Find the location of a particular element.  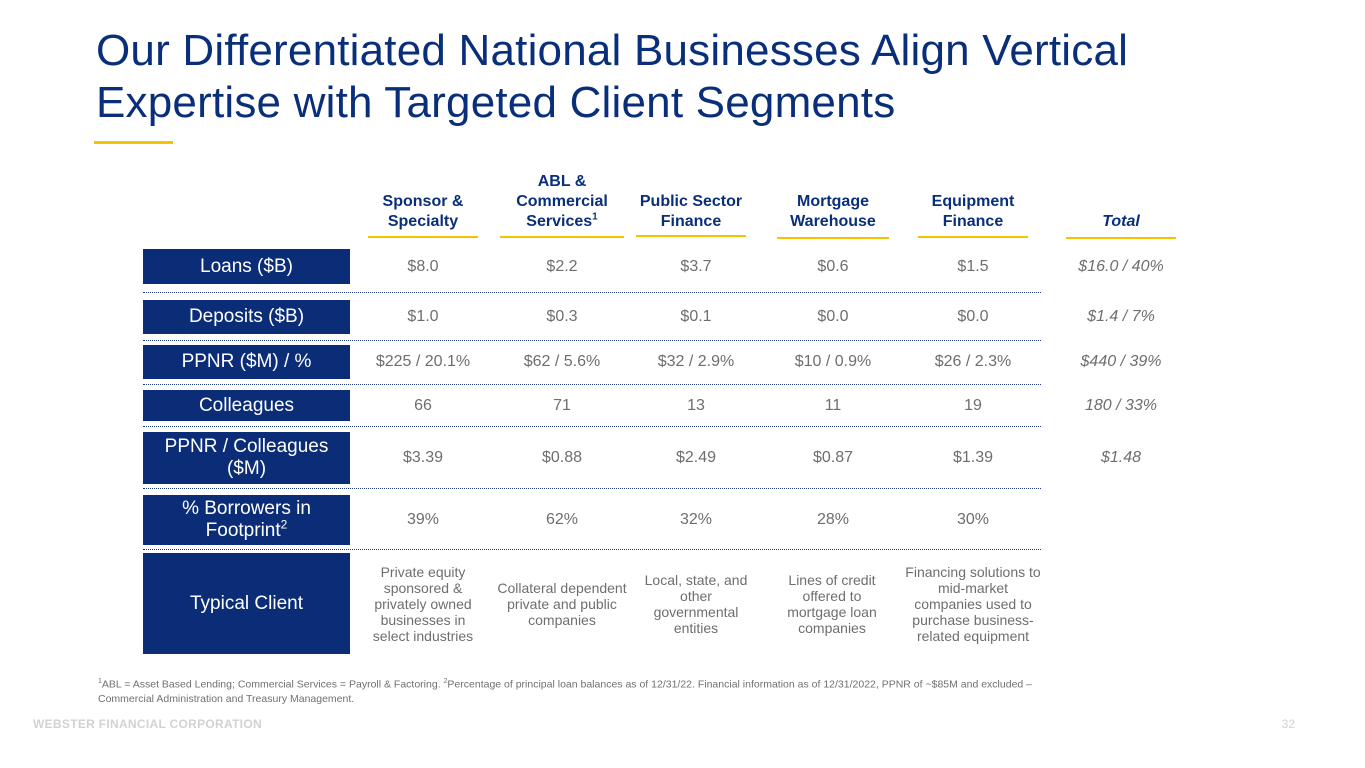

table-cell-total: 180 / 33% is located at coordinates (1121, 405).